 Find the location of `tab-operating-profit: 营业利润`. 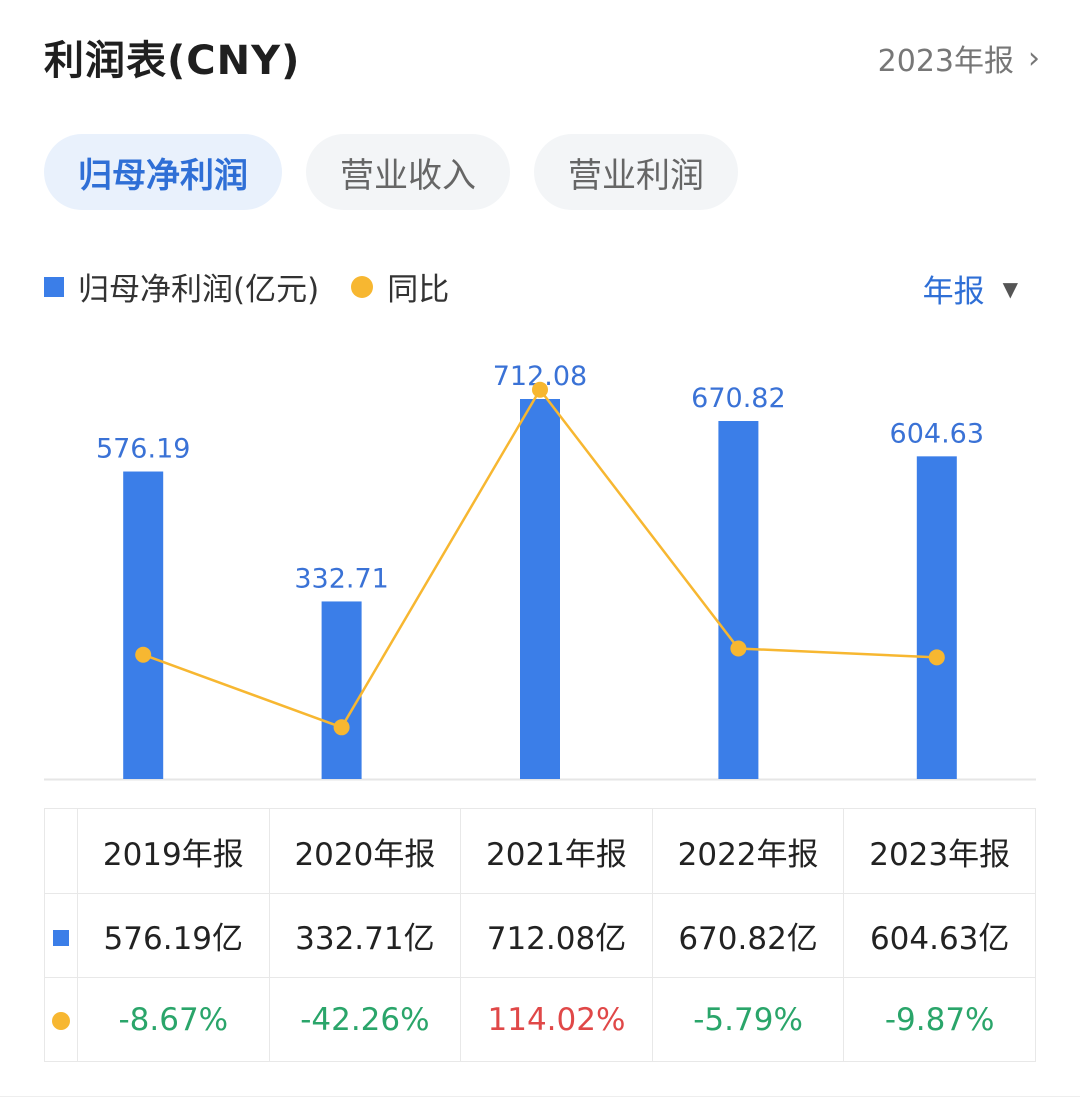

tab-operating-profit: 营业利润 is located at coordinates (636, 172).